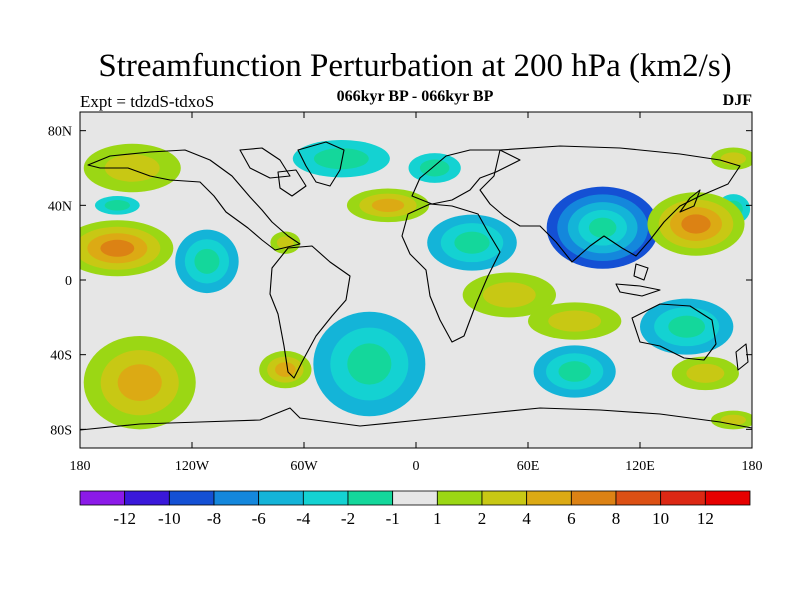  Describe the element at coordinates (416, 419) in the screenshot. I see `coast-antarctica` at that location.